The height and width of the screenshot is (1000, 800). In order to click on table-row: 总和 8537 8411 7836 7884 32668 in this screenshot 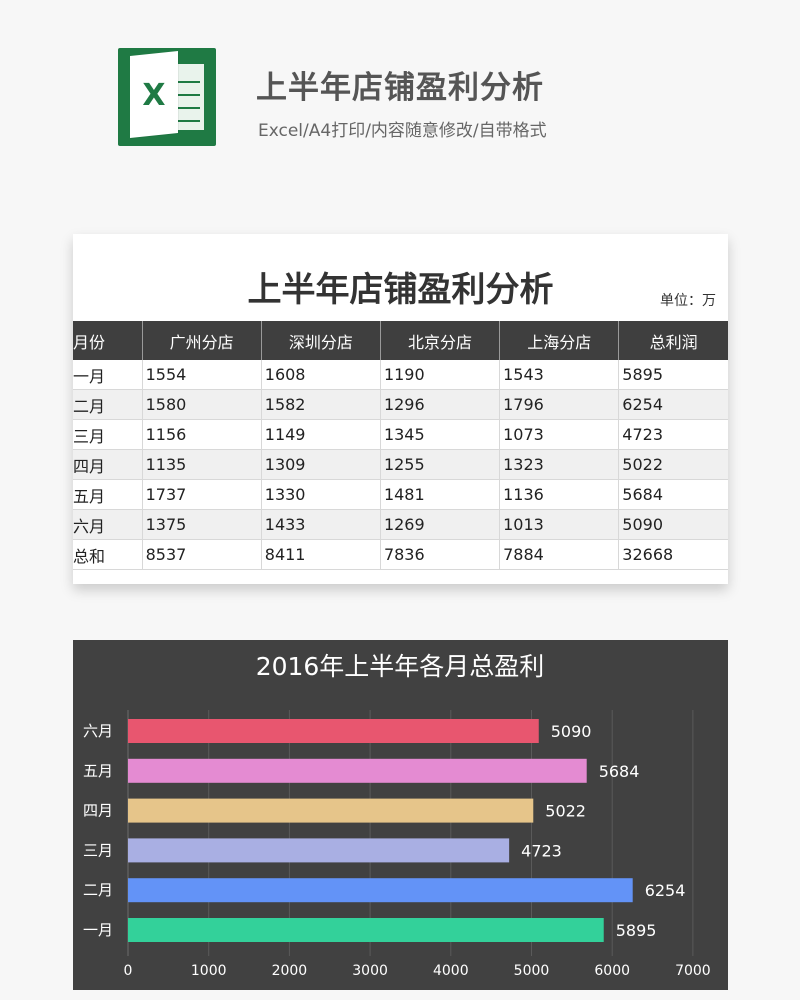, I will do `click(400, 554)`.